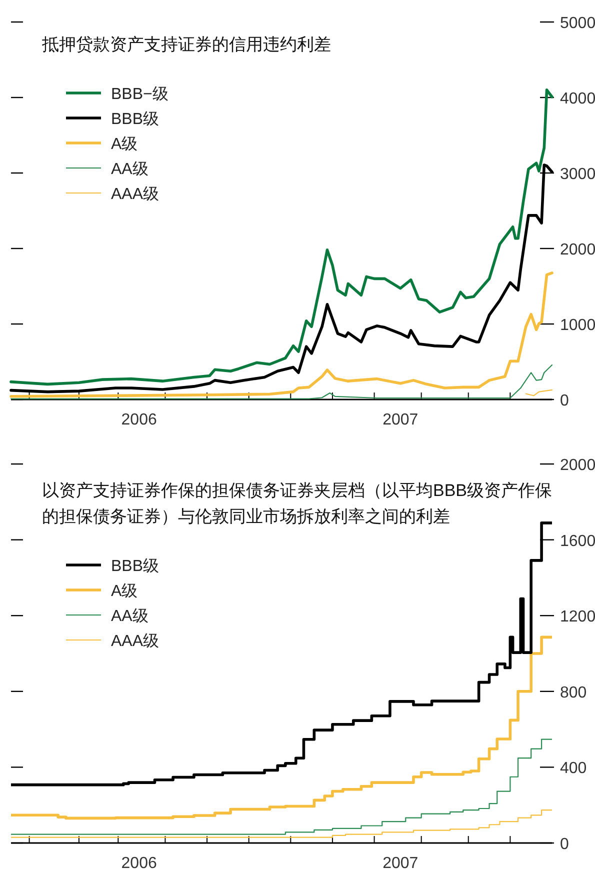 The height and width of the screenshot is (869, 595). What do you see at coordinates (577, 541) in the screenshot?
I see `y-tick-label: 1600` at bounding box center [577, 541].